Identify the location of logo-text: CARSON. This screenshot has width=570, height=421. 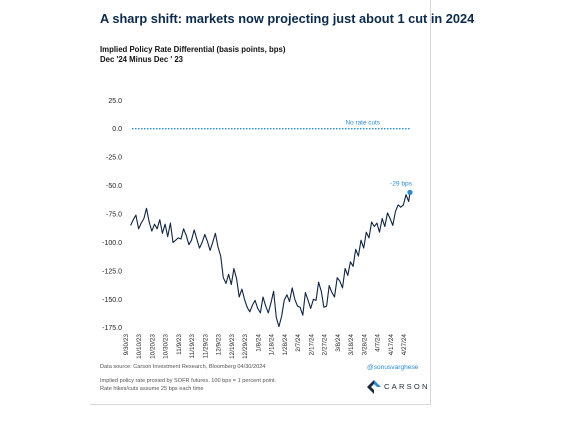
(407, 386).